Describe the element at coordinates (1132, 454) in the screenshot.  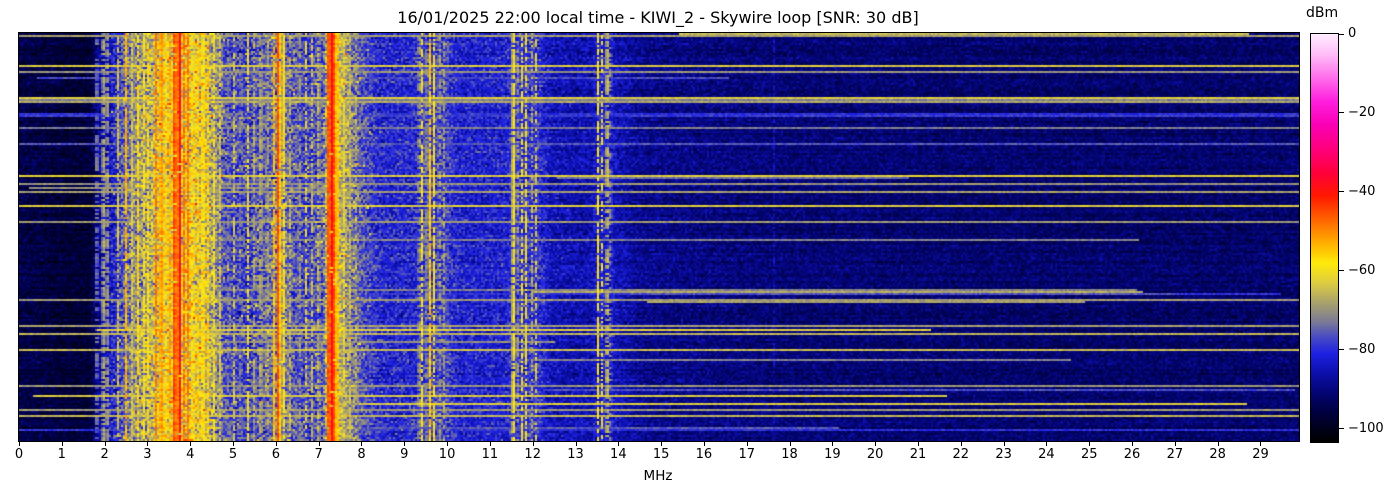
I see `x-tick-label: 26` at that location.